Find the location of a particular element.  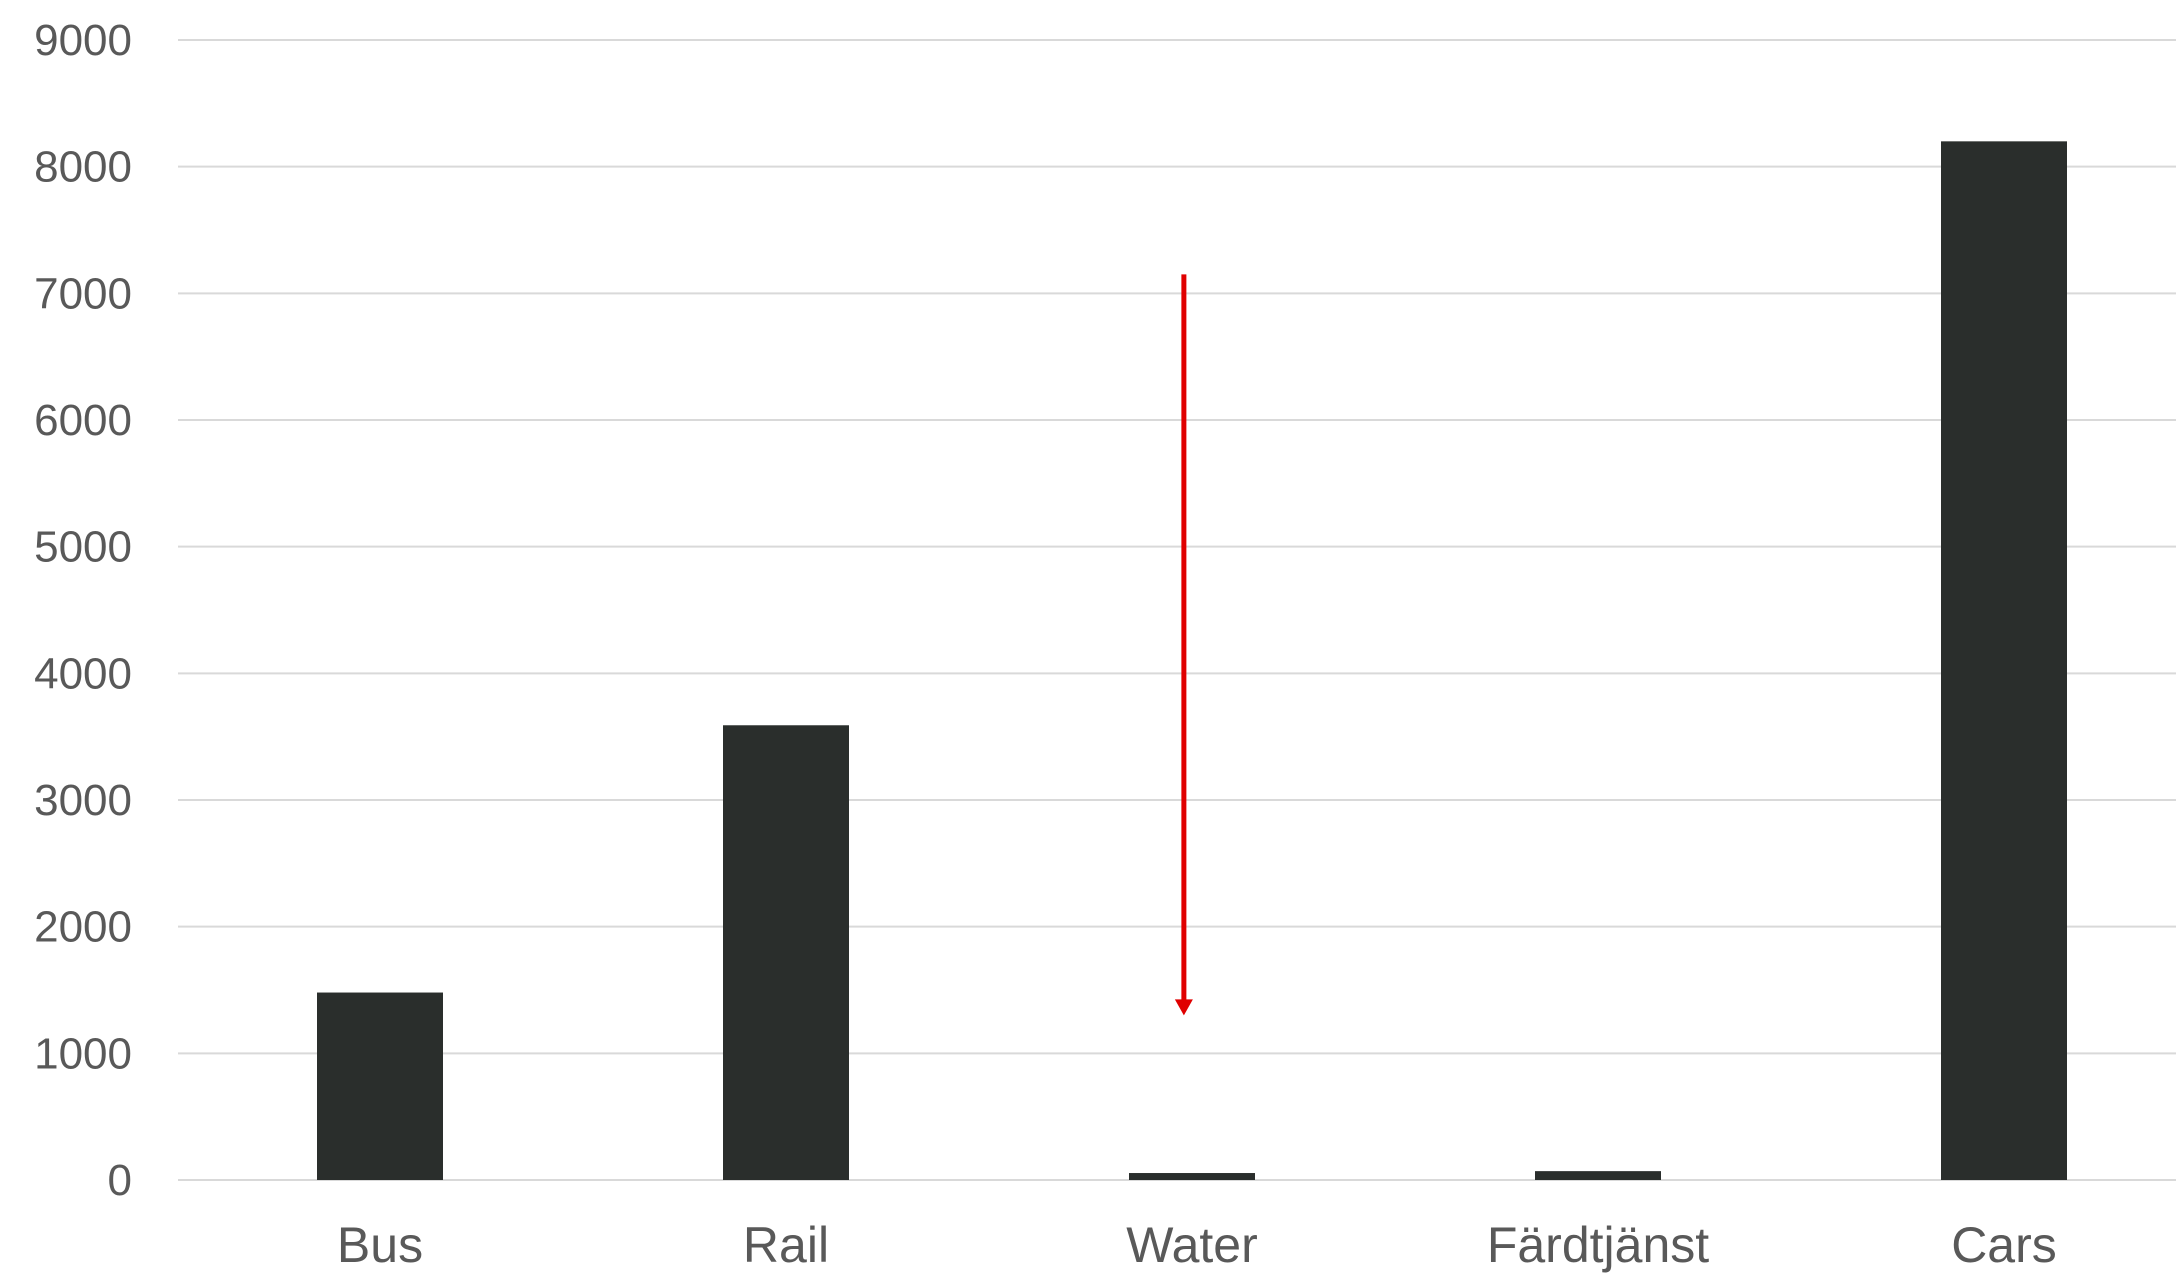

y-tick-label: 8000 is located at coordinates (83, 167).